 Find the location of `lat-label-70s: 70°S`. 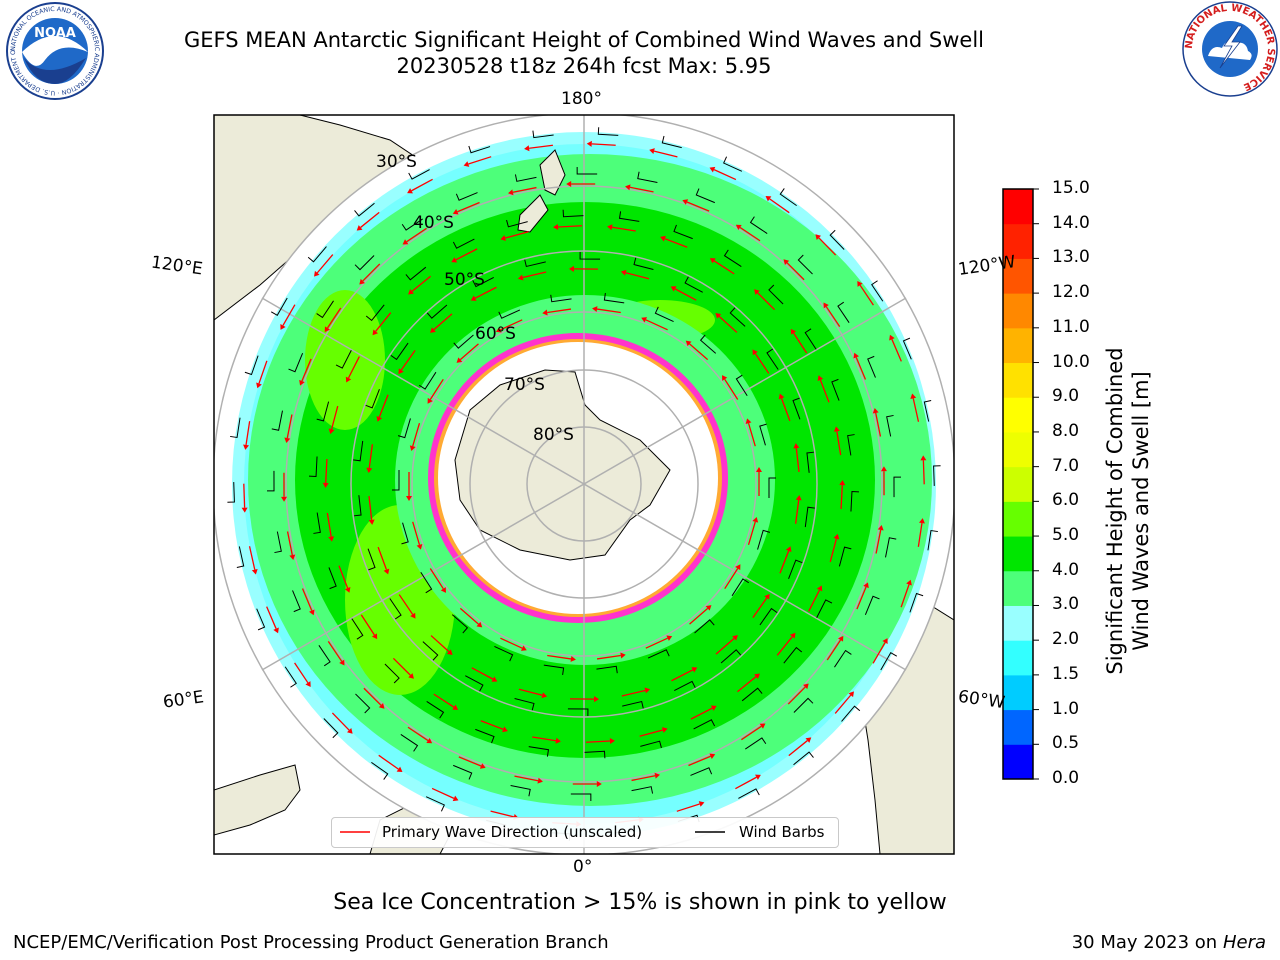

lat-label-70s: 70°S is located at coordinates (524, 385).